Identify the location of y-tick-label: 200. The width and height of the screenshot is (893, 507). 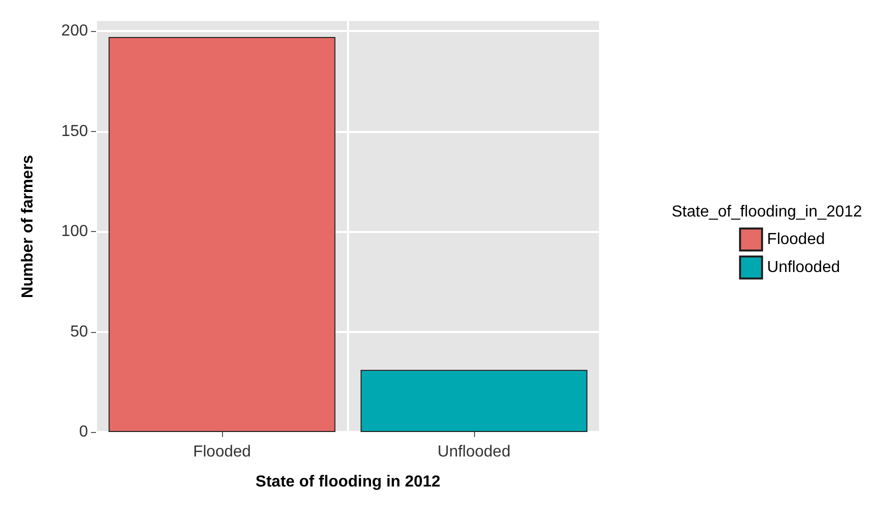
(74, 31).